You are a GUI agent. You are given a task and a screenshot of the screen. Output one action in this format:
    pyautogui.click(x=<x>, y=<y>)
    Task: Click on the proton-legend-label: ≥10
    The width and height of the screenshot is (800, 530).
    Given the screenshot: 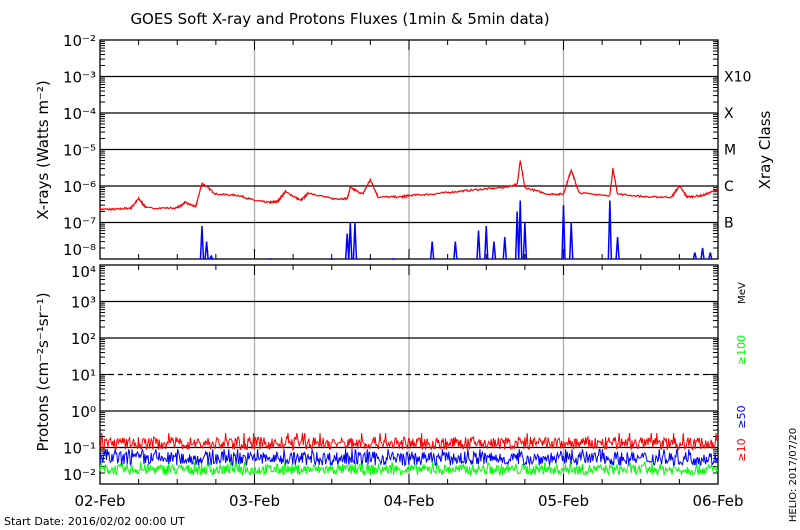 What is the action you would take?
    pyautogui.click(x=741, y=449)
    